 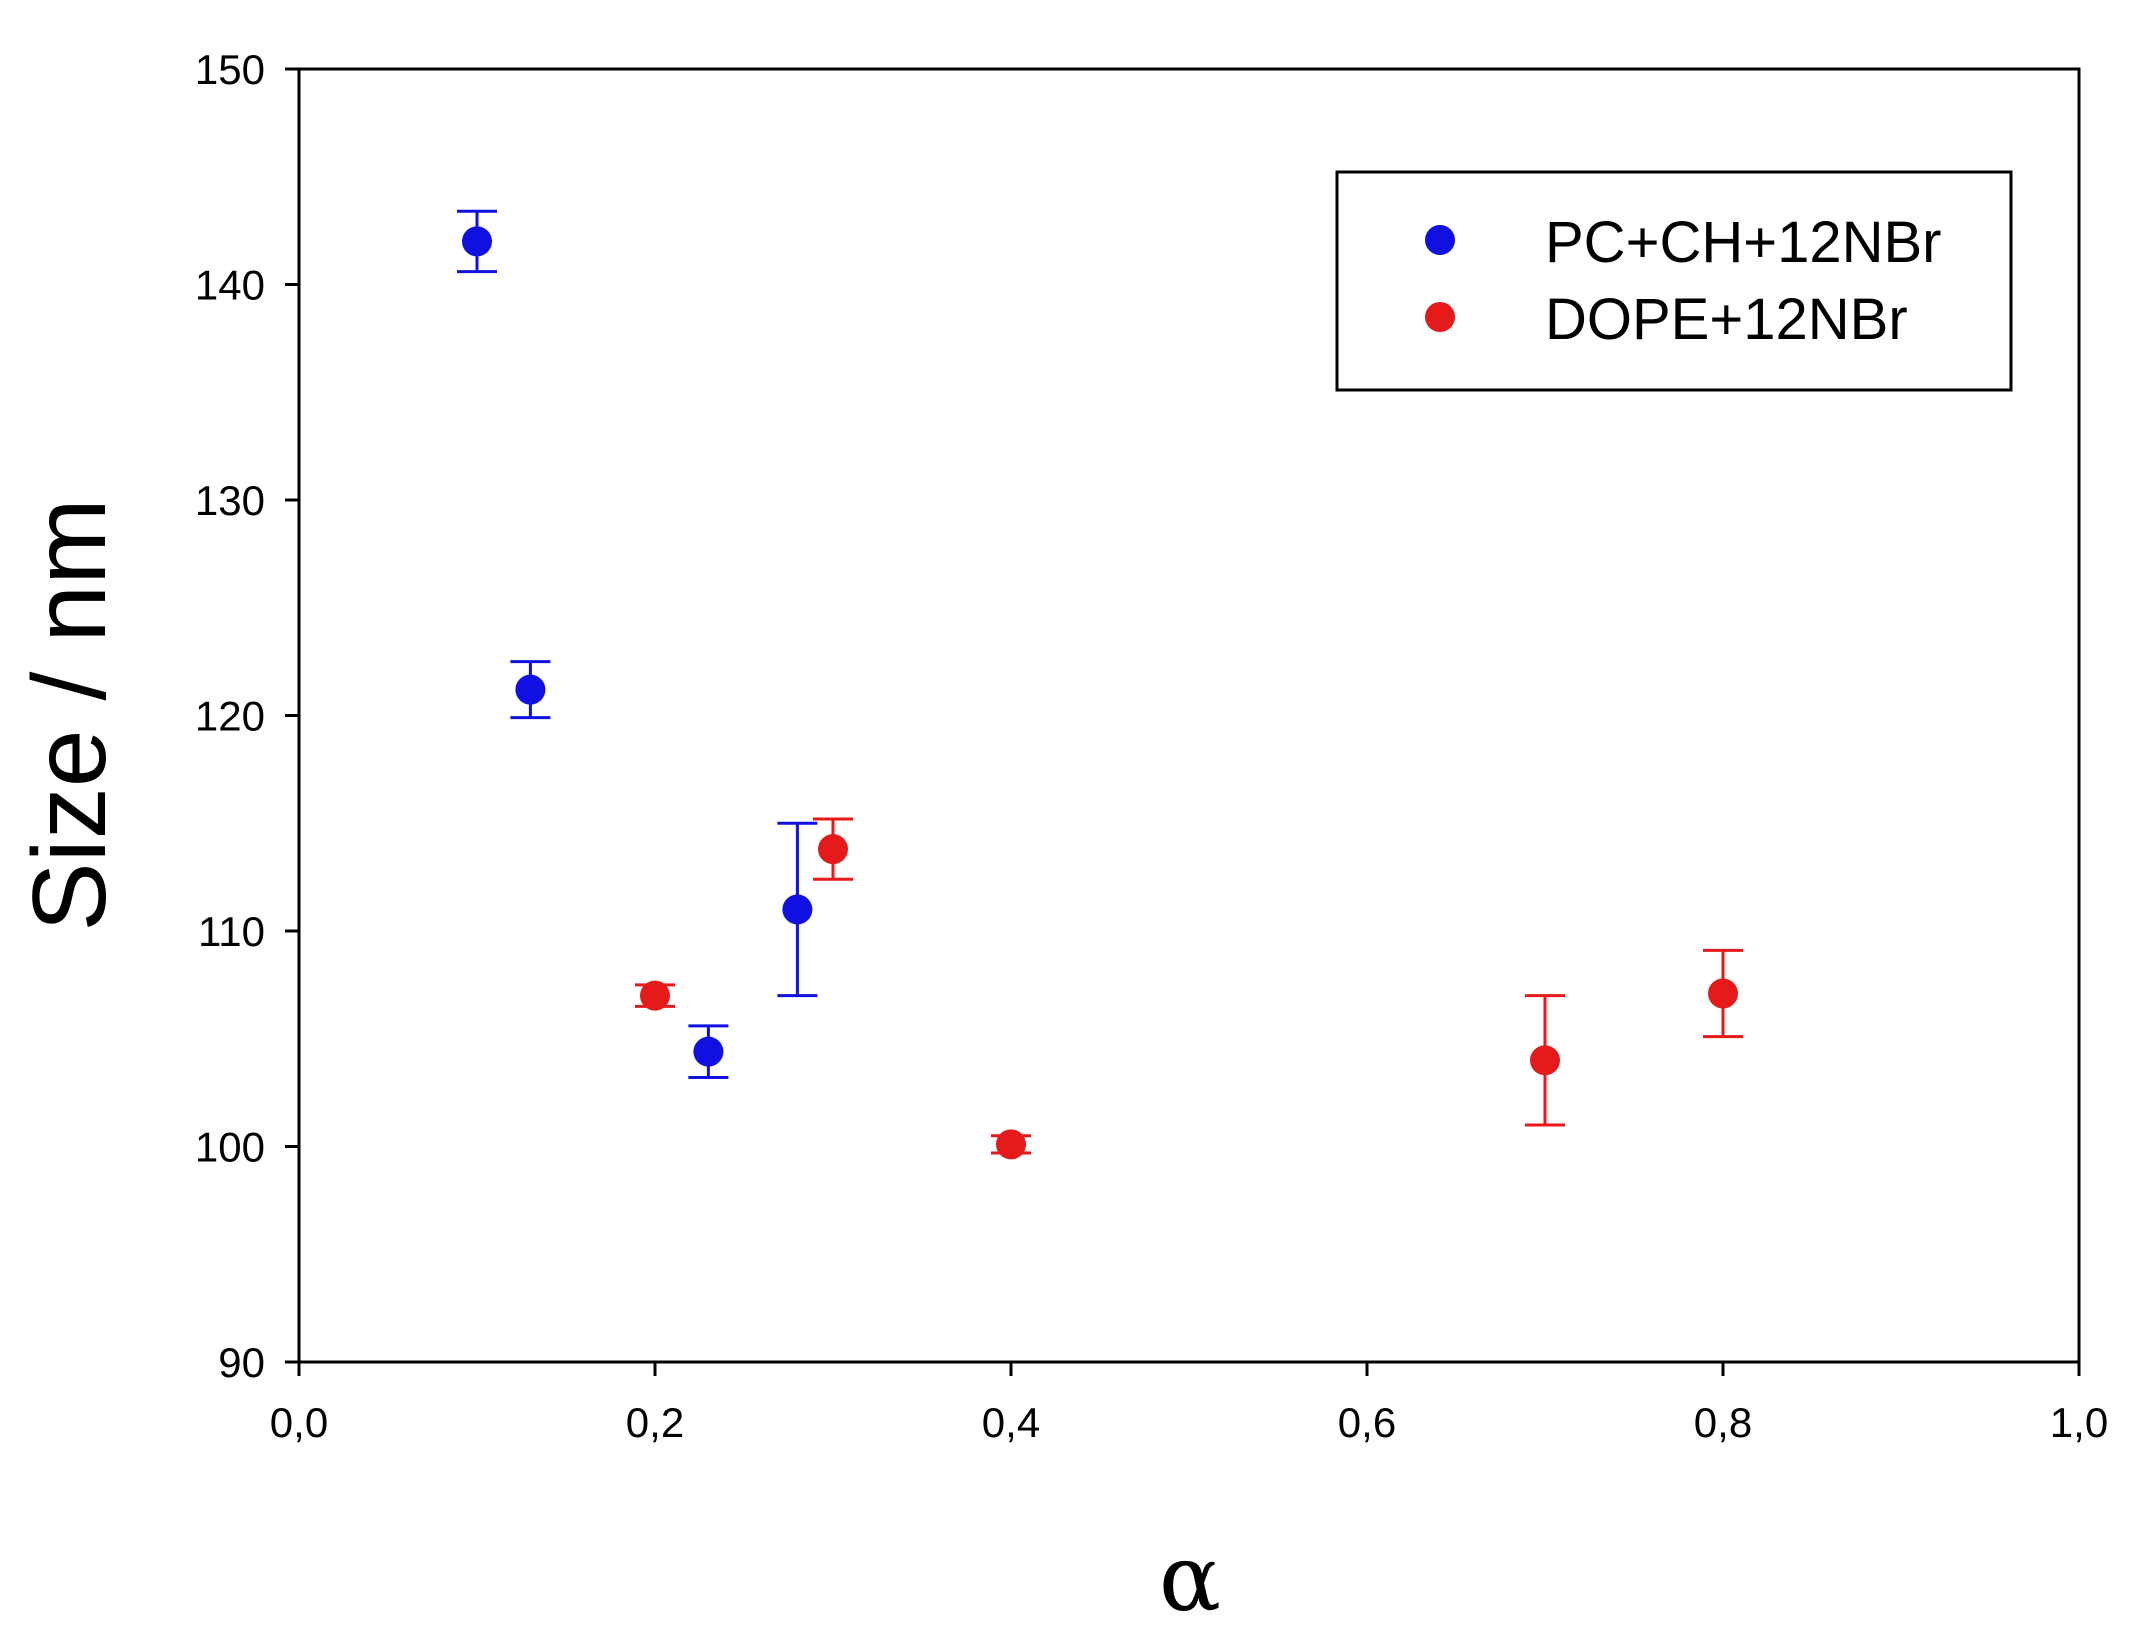 What do you see at coordinates (1440, 240) in the screenshot?
I see `legend-marker-pc-ch-12nbr` at bounding box center [1440, 240].